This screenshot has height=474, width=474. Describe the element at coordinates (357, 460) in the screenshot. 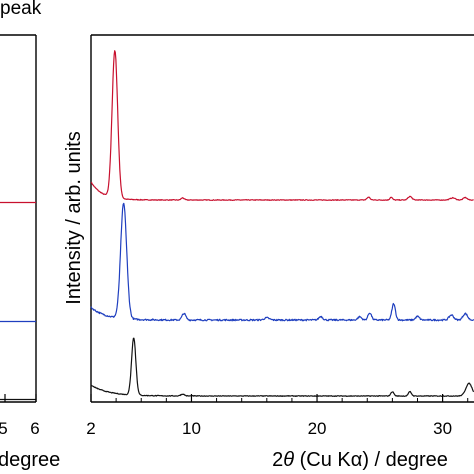

I see `x-axis-label-alpha: α` at that location.